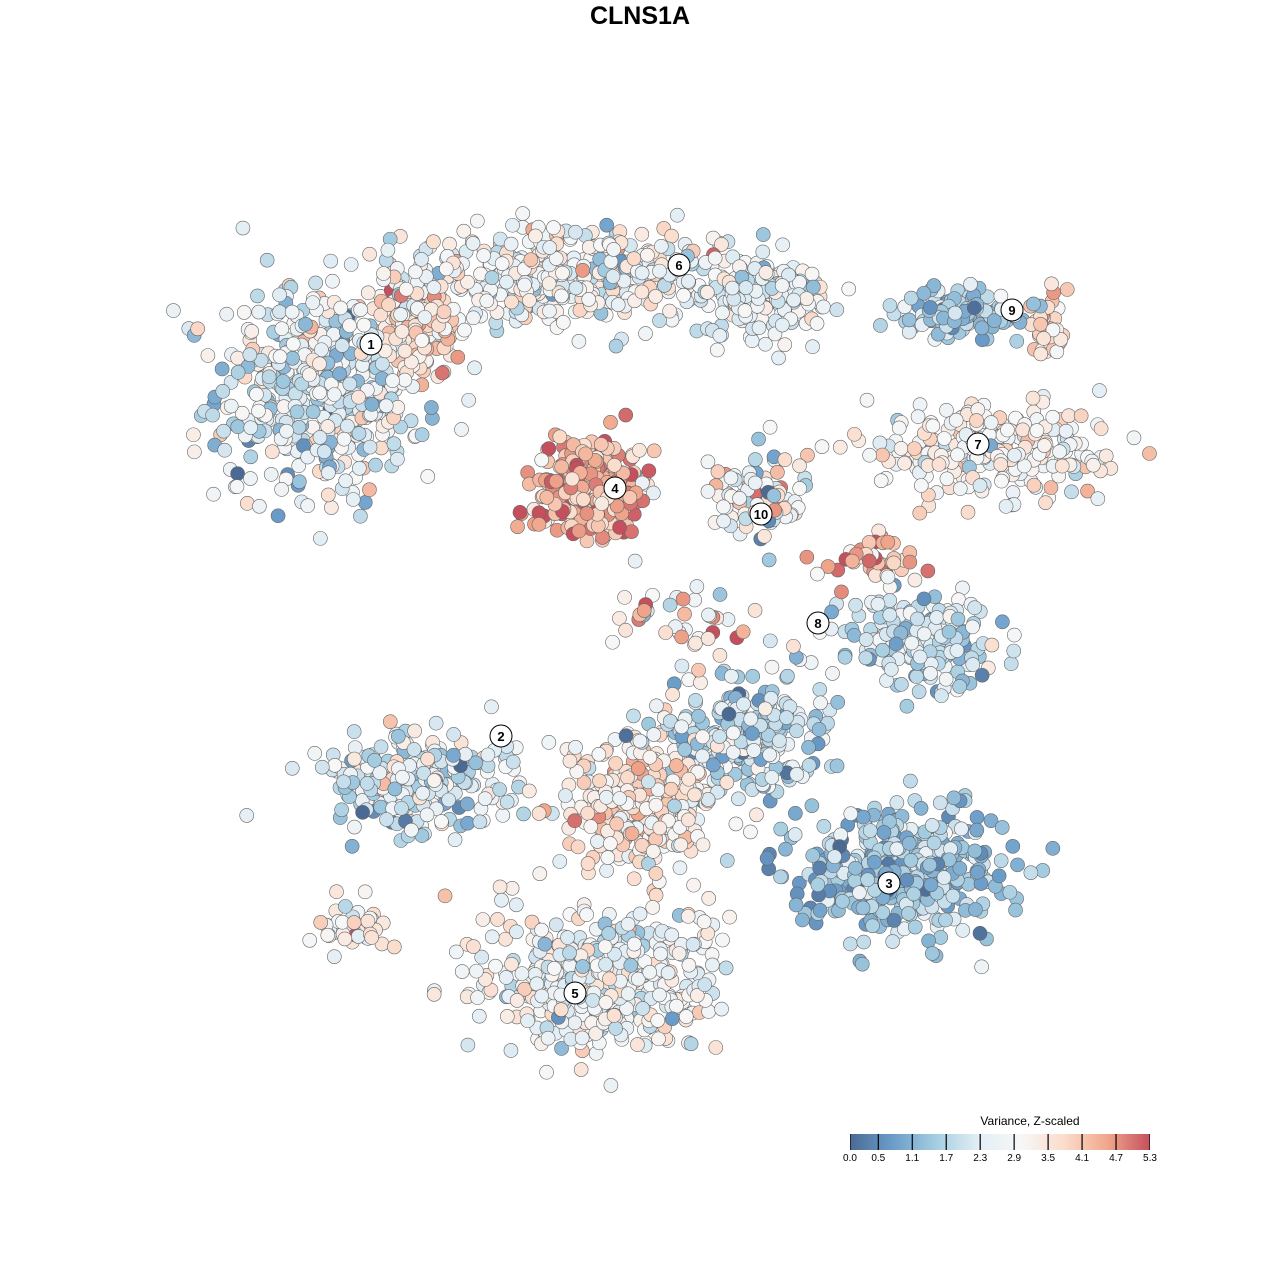 The image size is (1280, 1280). I want to click on legend-tick-label: 2.3, so click(980, 1158).